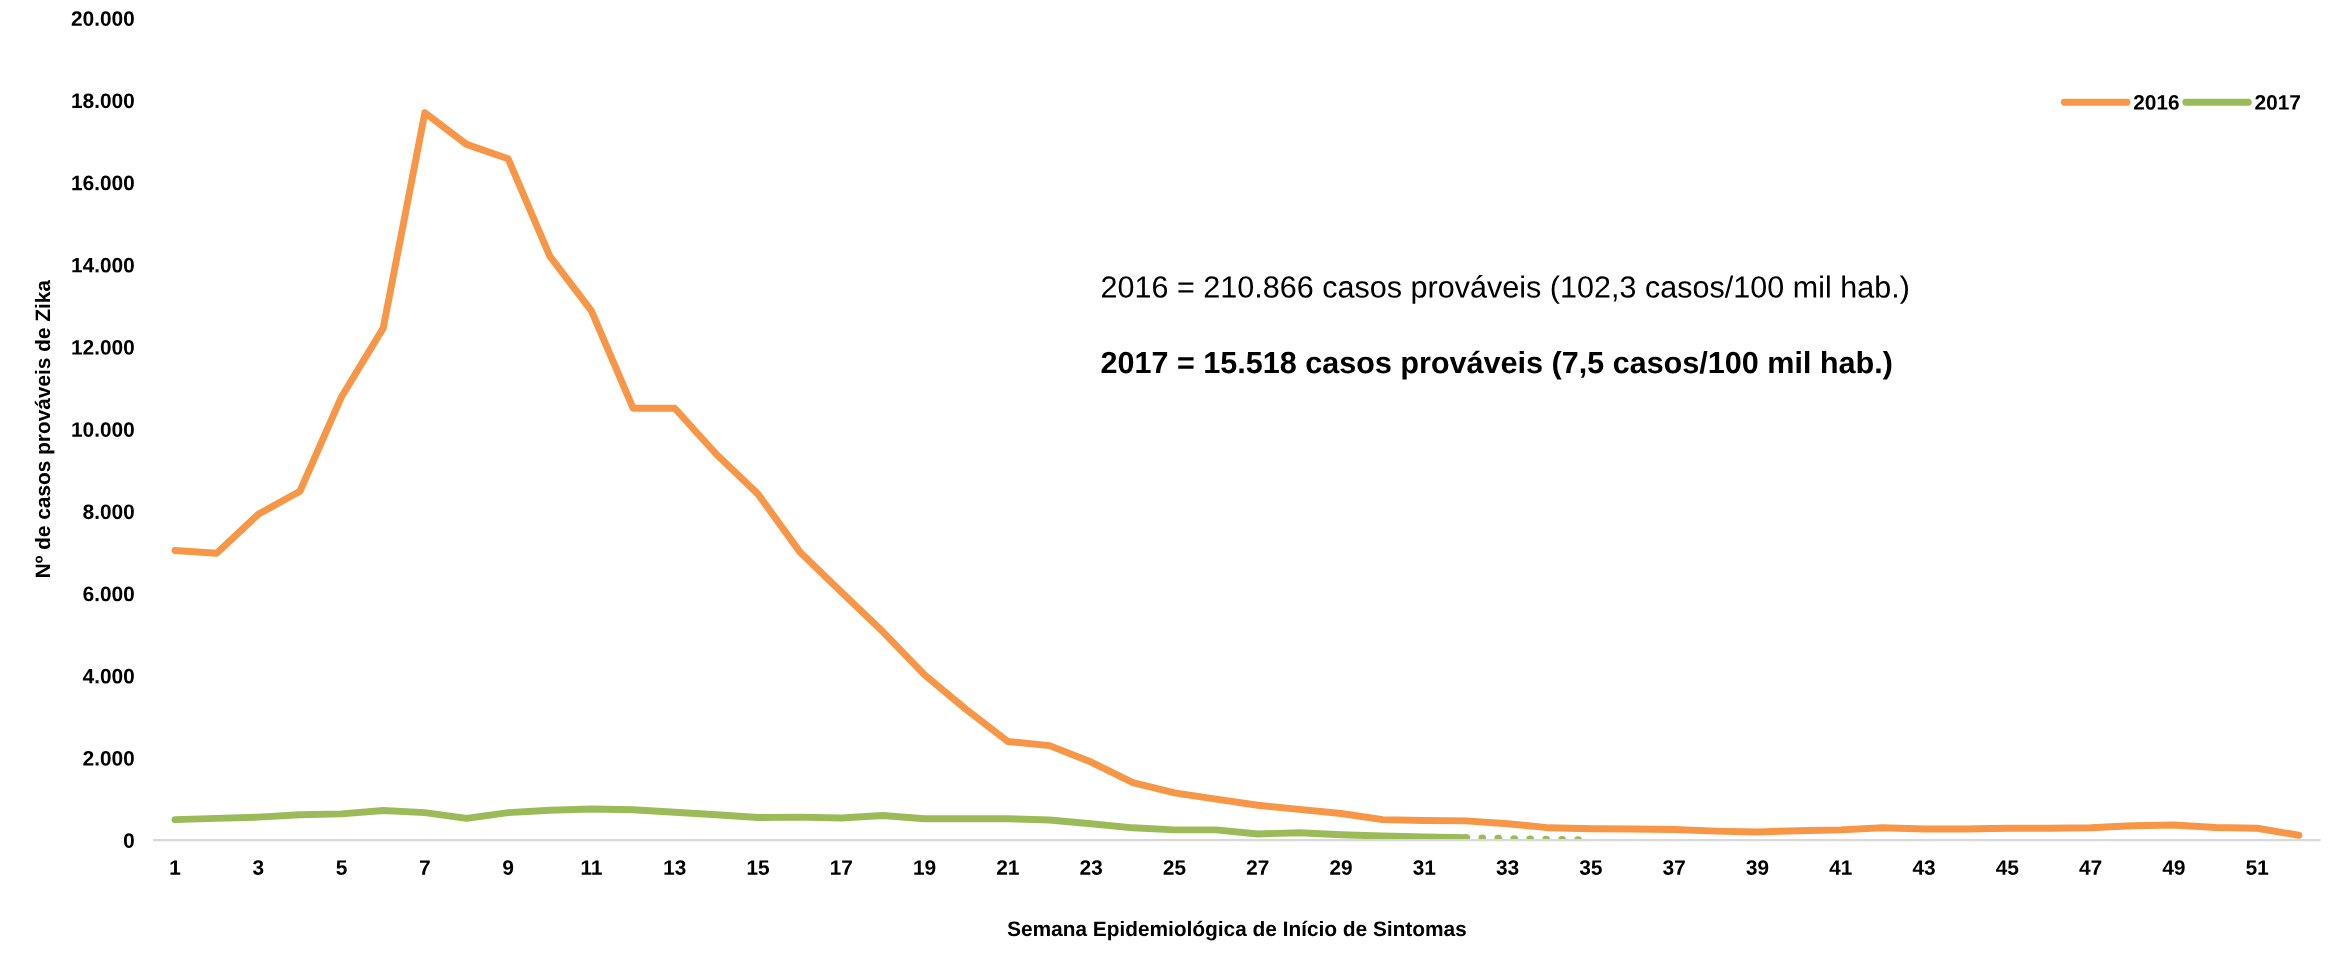 This screenshot has height=958, width=2336. What do you see at coordinates (1236, 930) in the screenshot?
I see `x-axis-title: Semana Epidemiológica de Início de Sintomas` at bounding box center [1236, 930].